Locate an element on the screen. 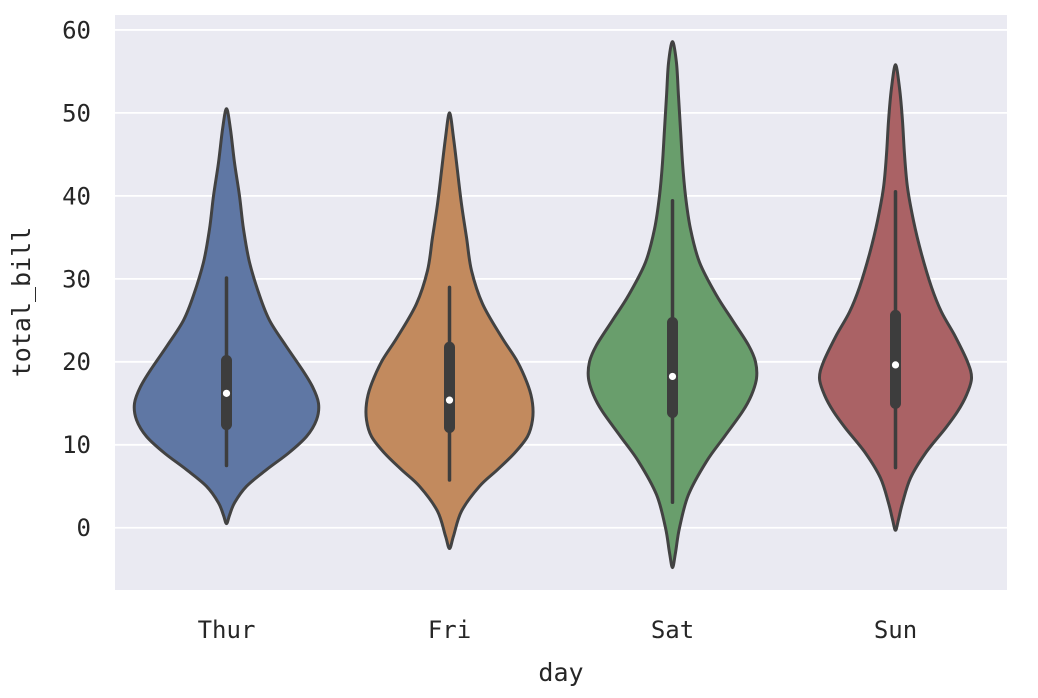  x-tick-label-fri: Fri is located at coordinates (449, 630).